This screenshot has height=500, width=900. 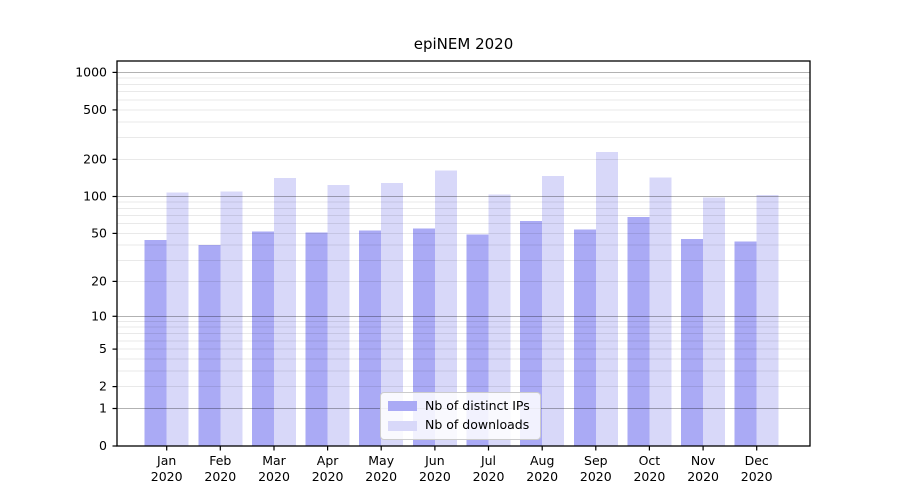 I want to click on x-tick-label-month: Mar, so click(x=274, y=460).